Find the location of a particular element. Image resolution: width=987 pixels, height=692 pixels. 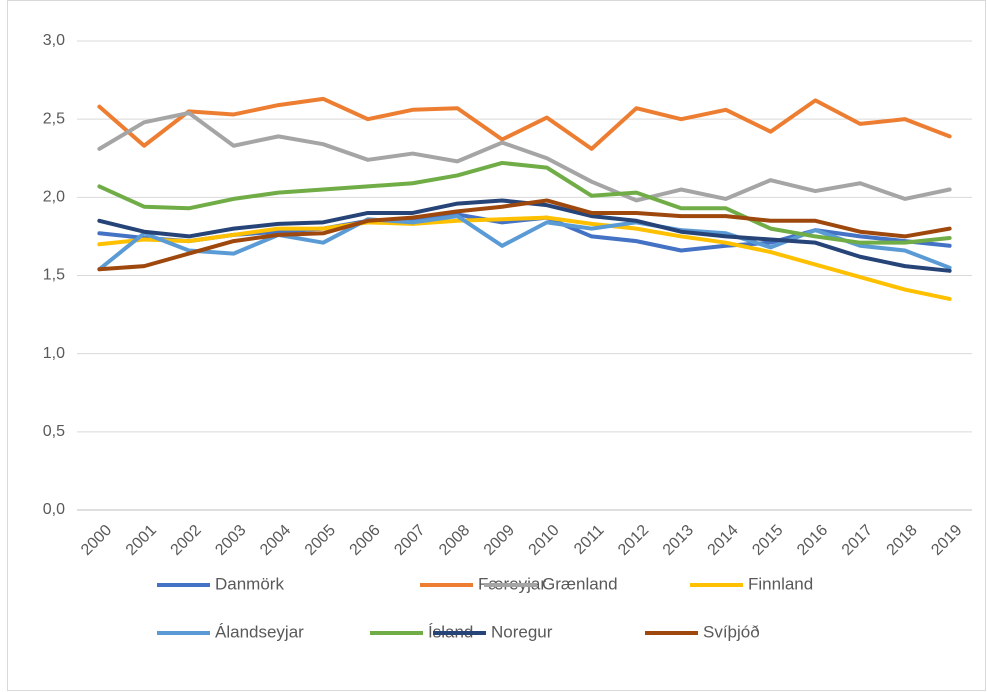

x-tick-label: 2004 is located at coordinates (275, 540).